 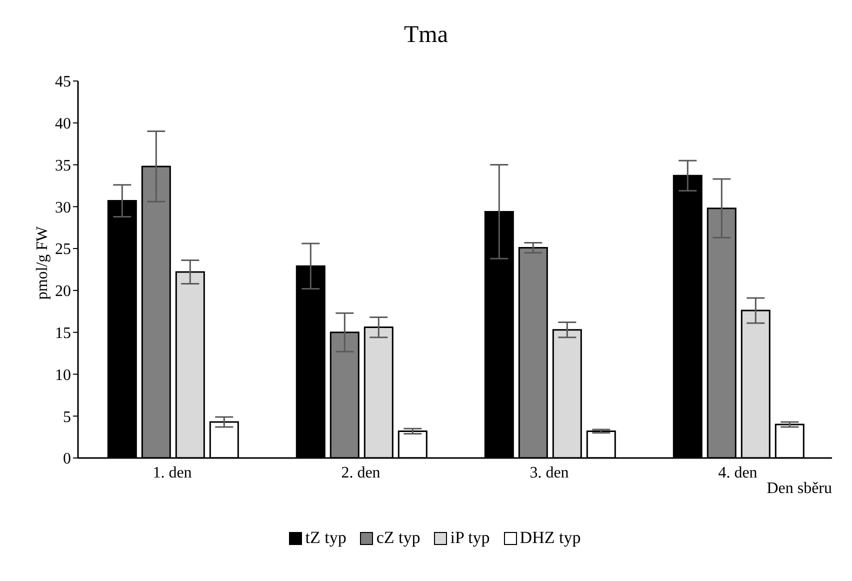 I want to click on x-tick-label: 2. den, so click(x=360, y=473).